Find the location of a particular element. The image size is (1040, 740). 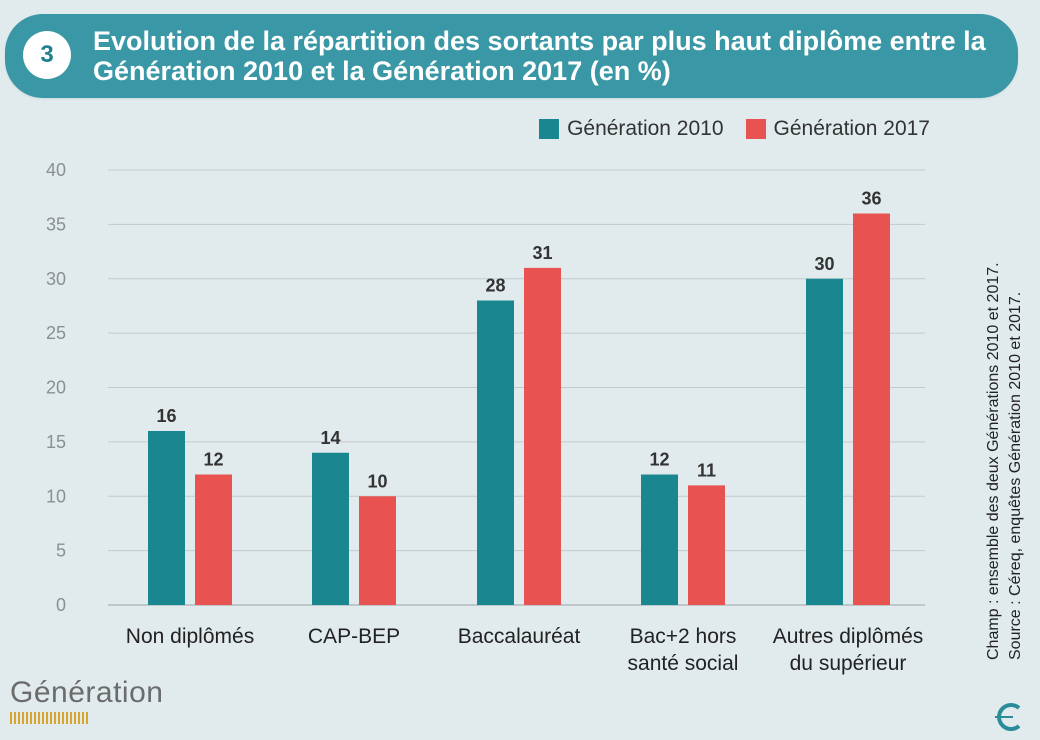

legend: Génération 2010 Génération 2017 is located at coordinates (723, 129).